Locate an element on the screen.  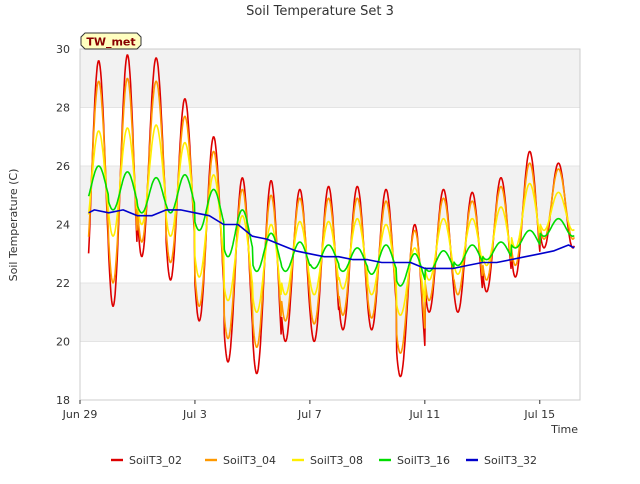
legend-label: SoilT3_16 is located at coordinates (423, 460).